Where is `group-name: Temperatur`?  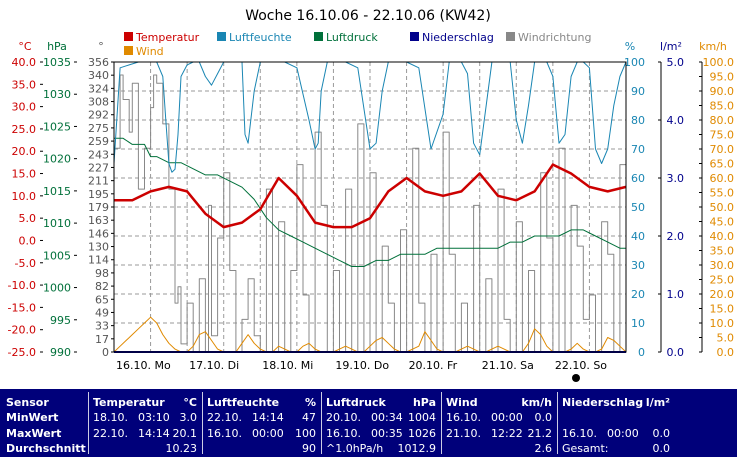 group-name: Temperatur is located at coordinates (129, 402).